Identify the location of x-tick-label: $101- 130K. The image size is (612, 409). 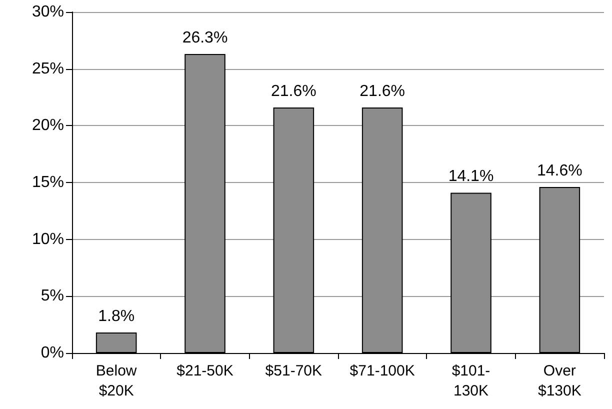
(471, 381).